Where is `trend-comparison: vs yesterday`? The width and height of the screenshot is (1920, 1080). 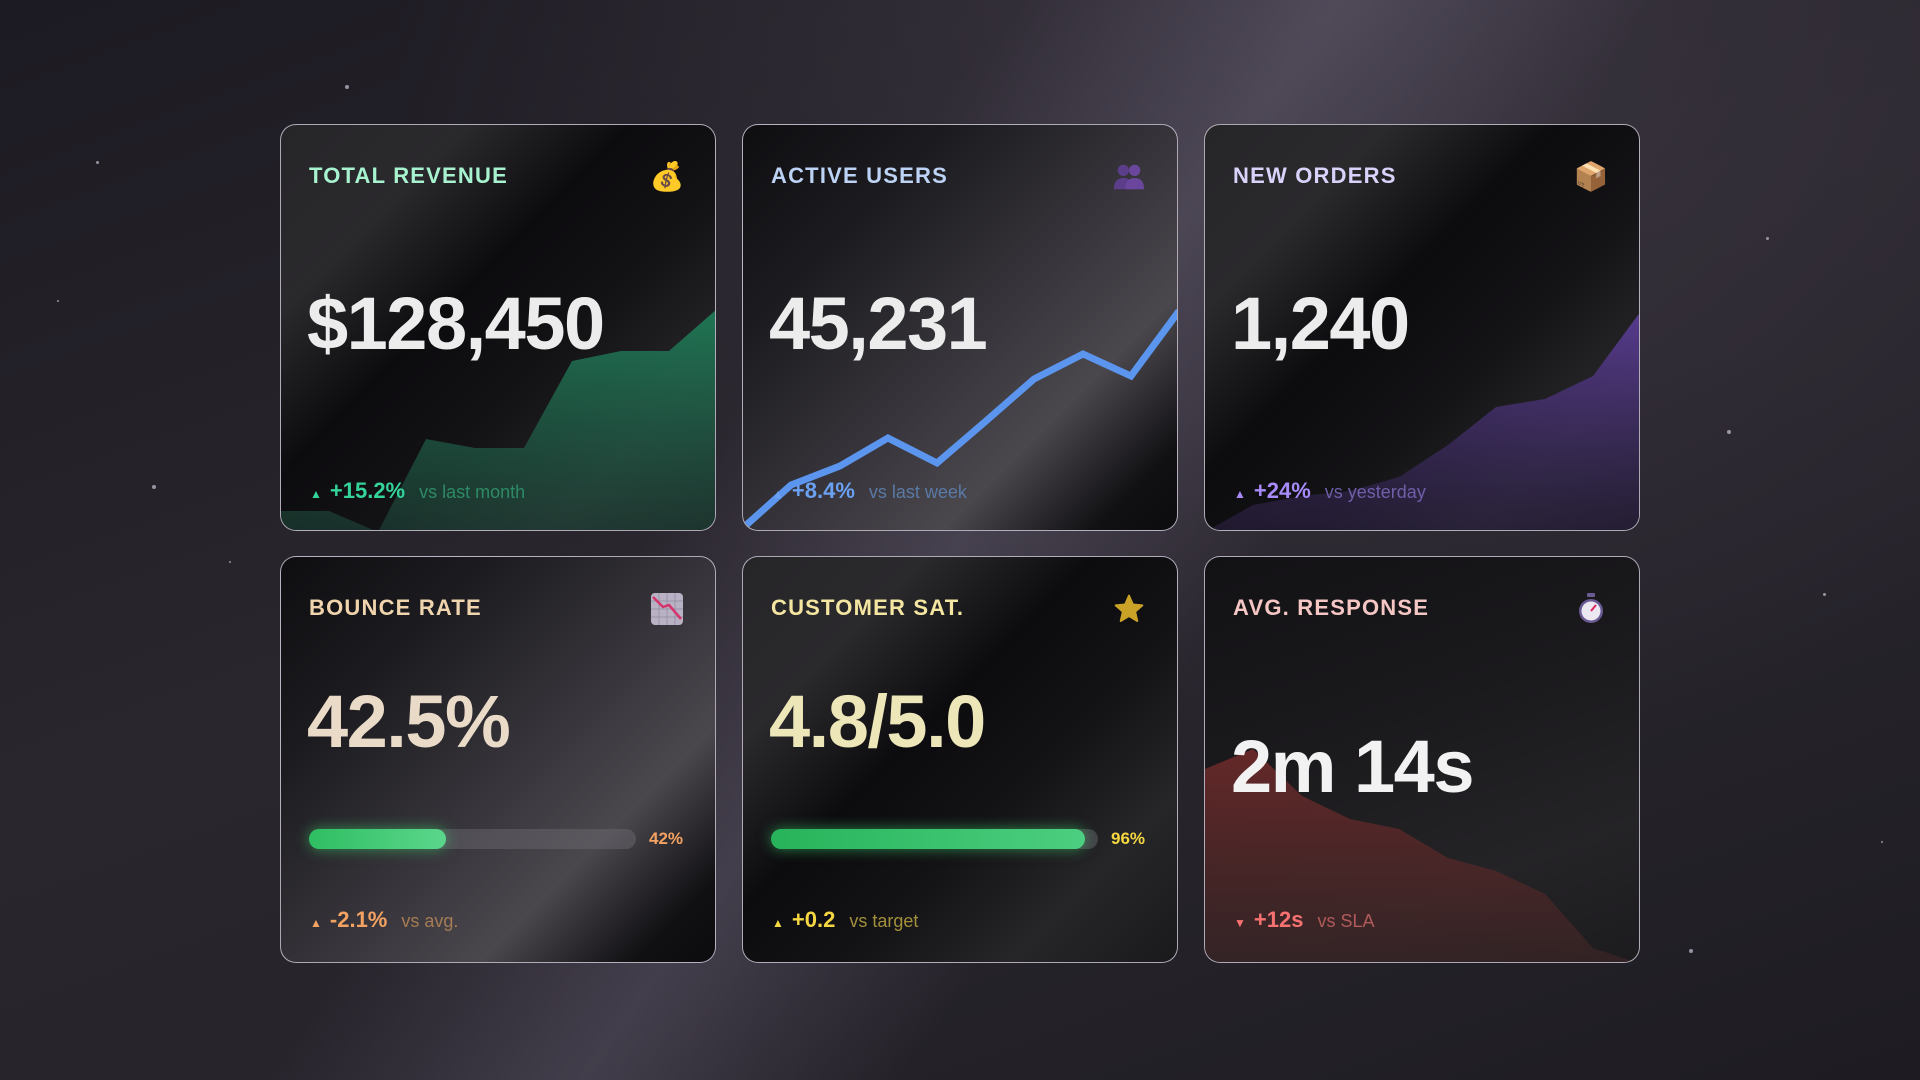
trend-comparison: vs yesterday is located at coordinates (1375, 492).